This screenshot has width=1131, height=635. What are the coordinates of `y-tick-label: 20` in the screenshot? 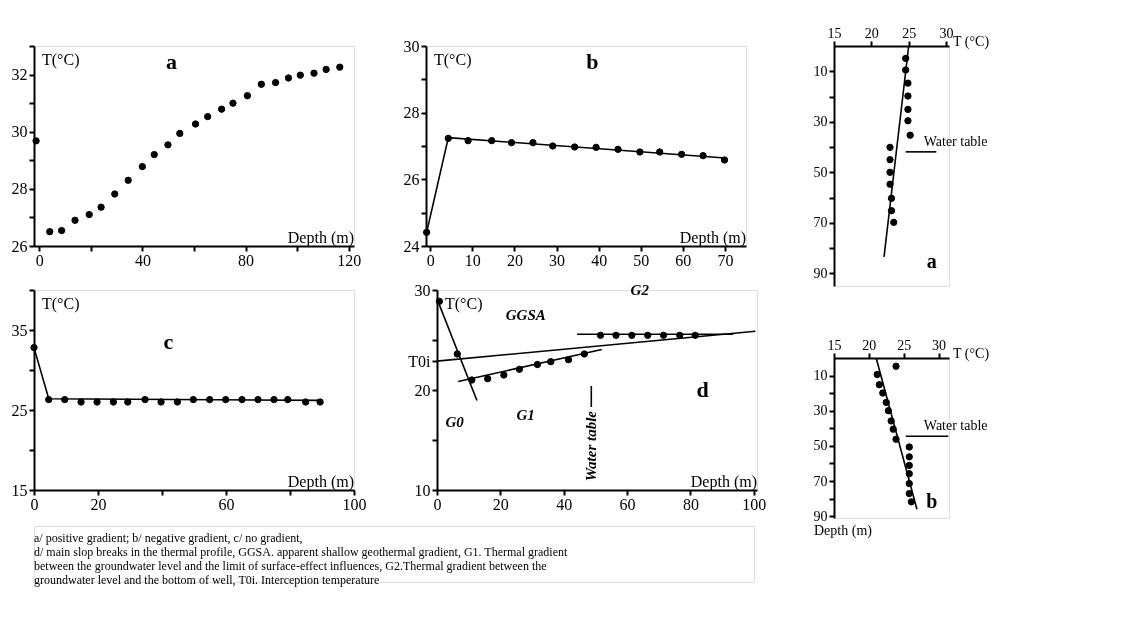 It's located at (422, 390).